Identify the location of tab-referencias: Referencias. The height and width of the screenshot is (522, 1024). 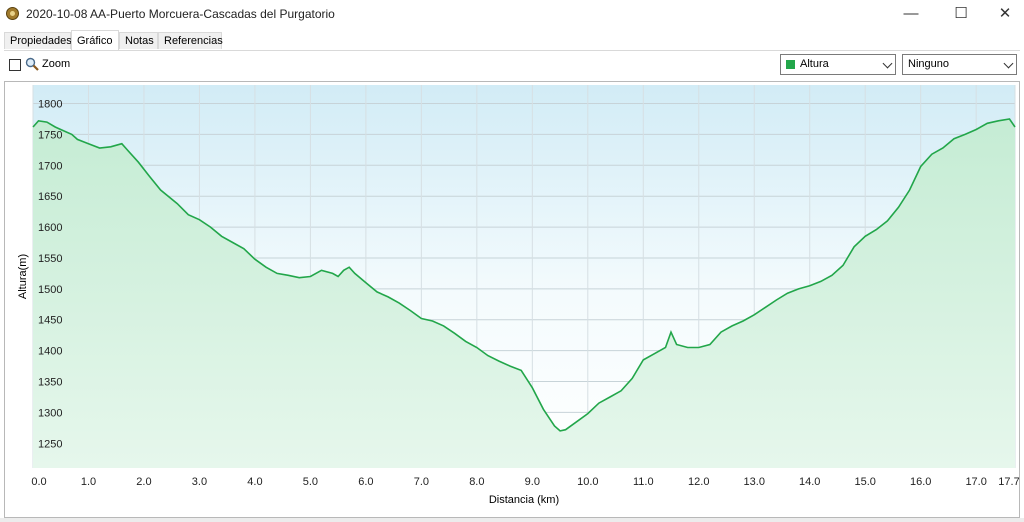
(190, 40).